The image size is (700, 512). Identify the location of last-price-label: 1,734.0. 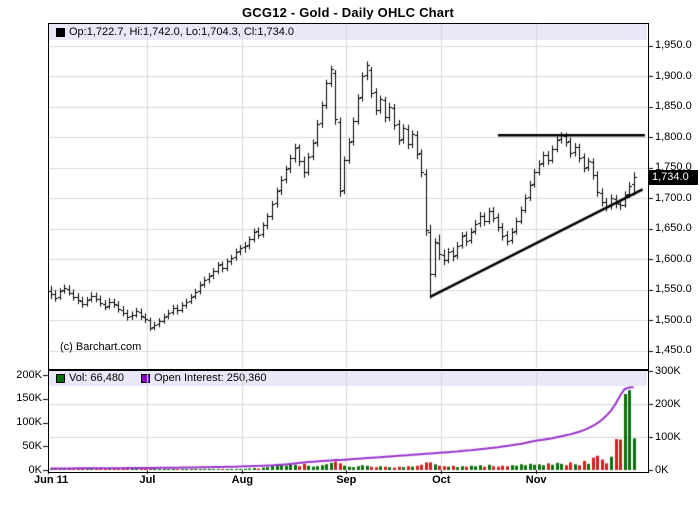
(673, 177).